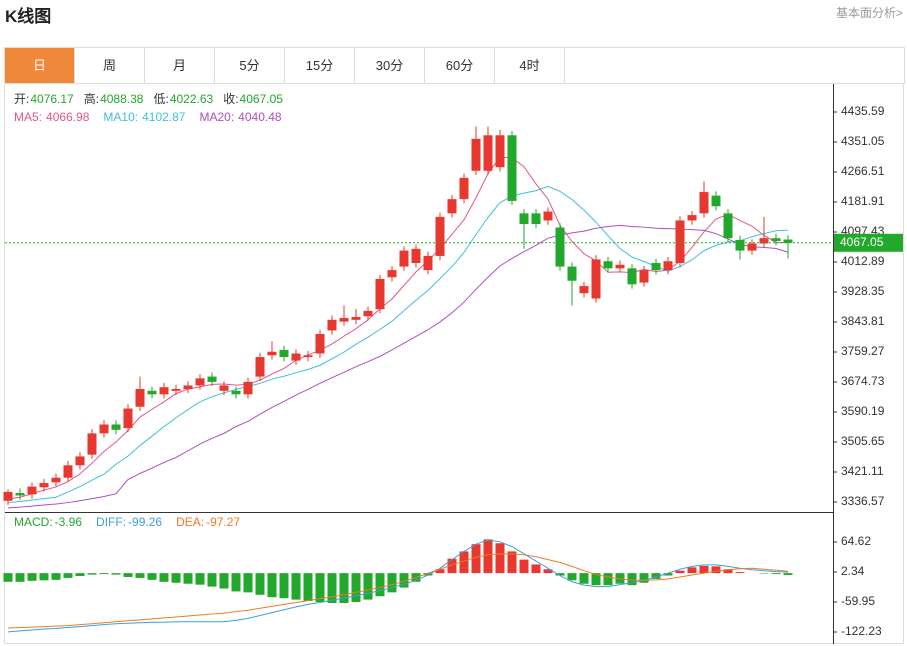 This screenshot has width=907, height=646. Describe the element at coordinates (861, 631) in the screenshot. I see `y-tick-label: -122.23` at that location.